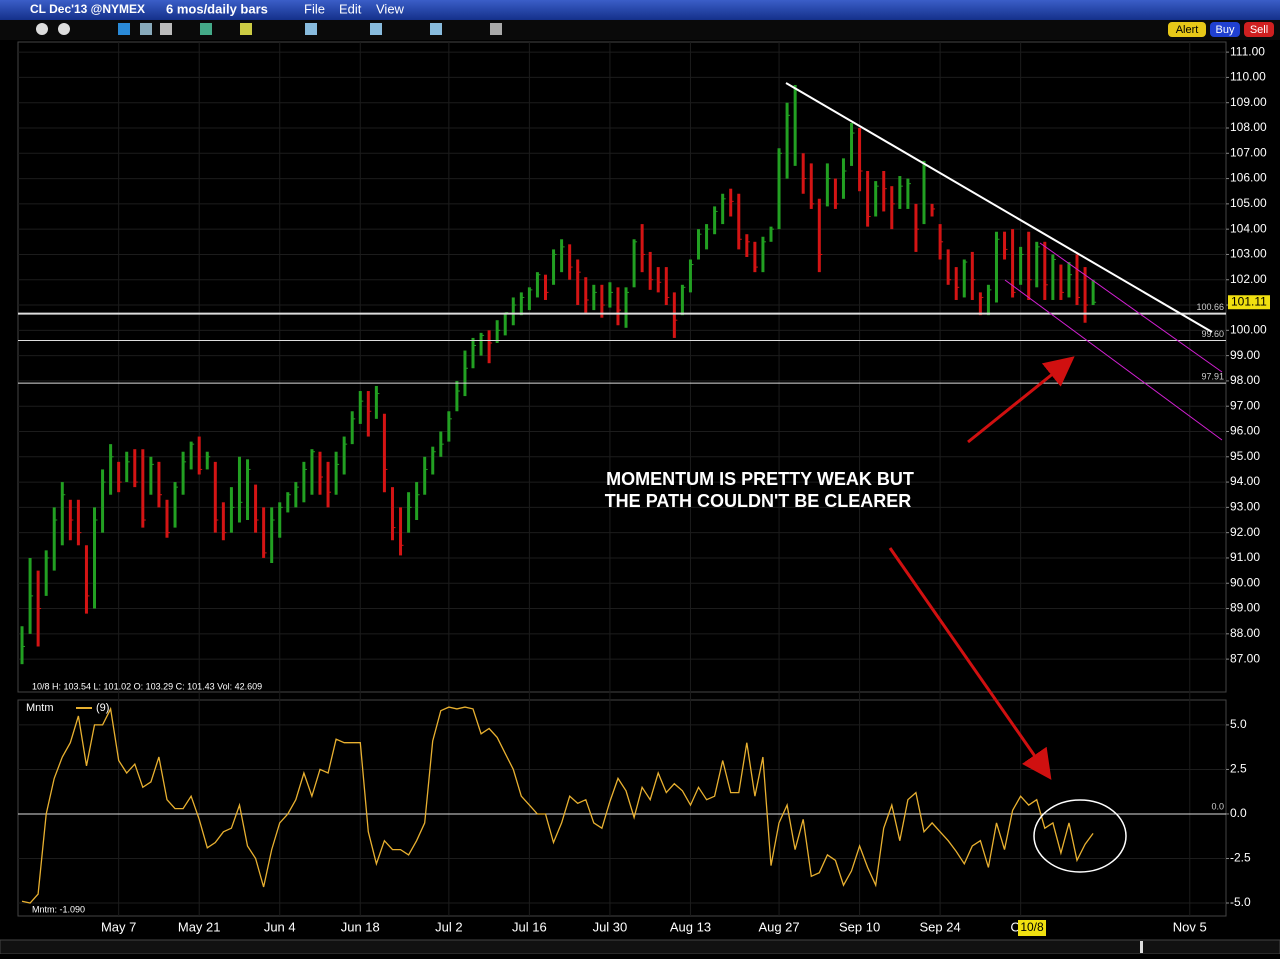  What do you see at coordinates (147, 686) in the screenshot?
I see `info-line: 10/8 H: 103.54 L: 101.02 O: 103.29 C` at bounding box center [147, 686].